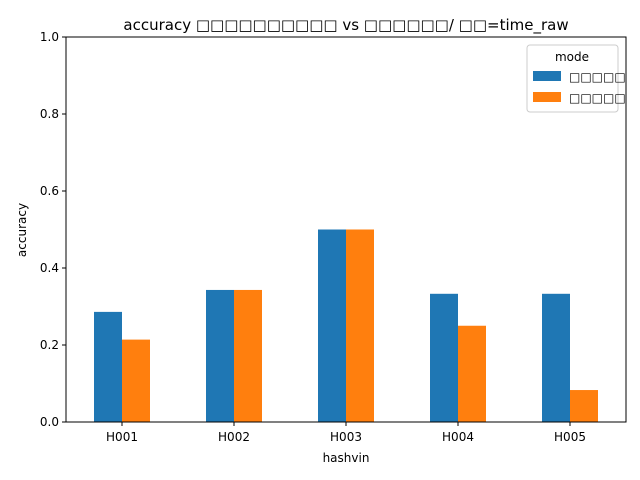 Image resolution: width=640 pixels, height=480 pixels. I want to click on x-tick-label: H001, so click(122, 437).